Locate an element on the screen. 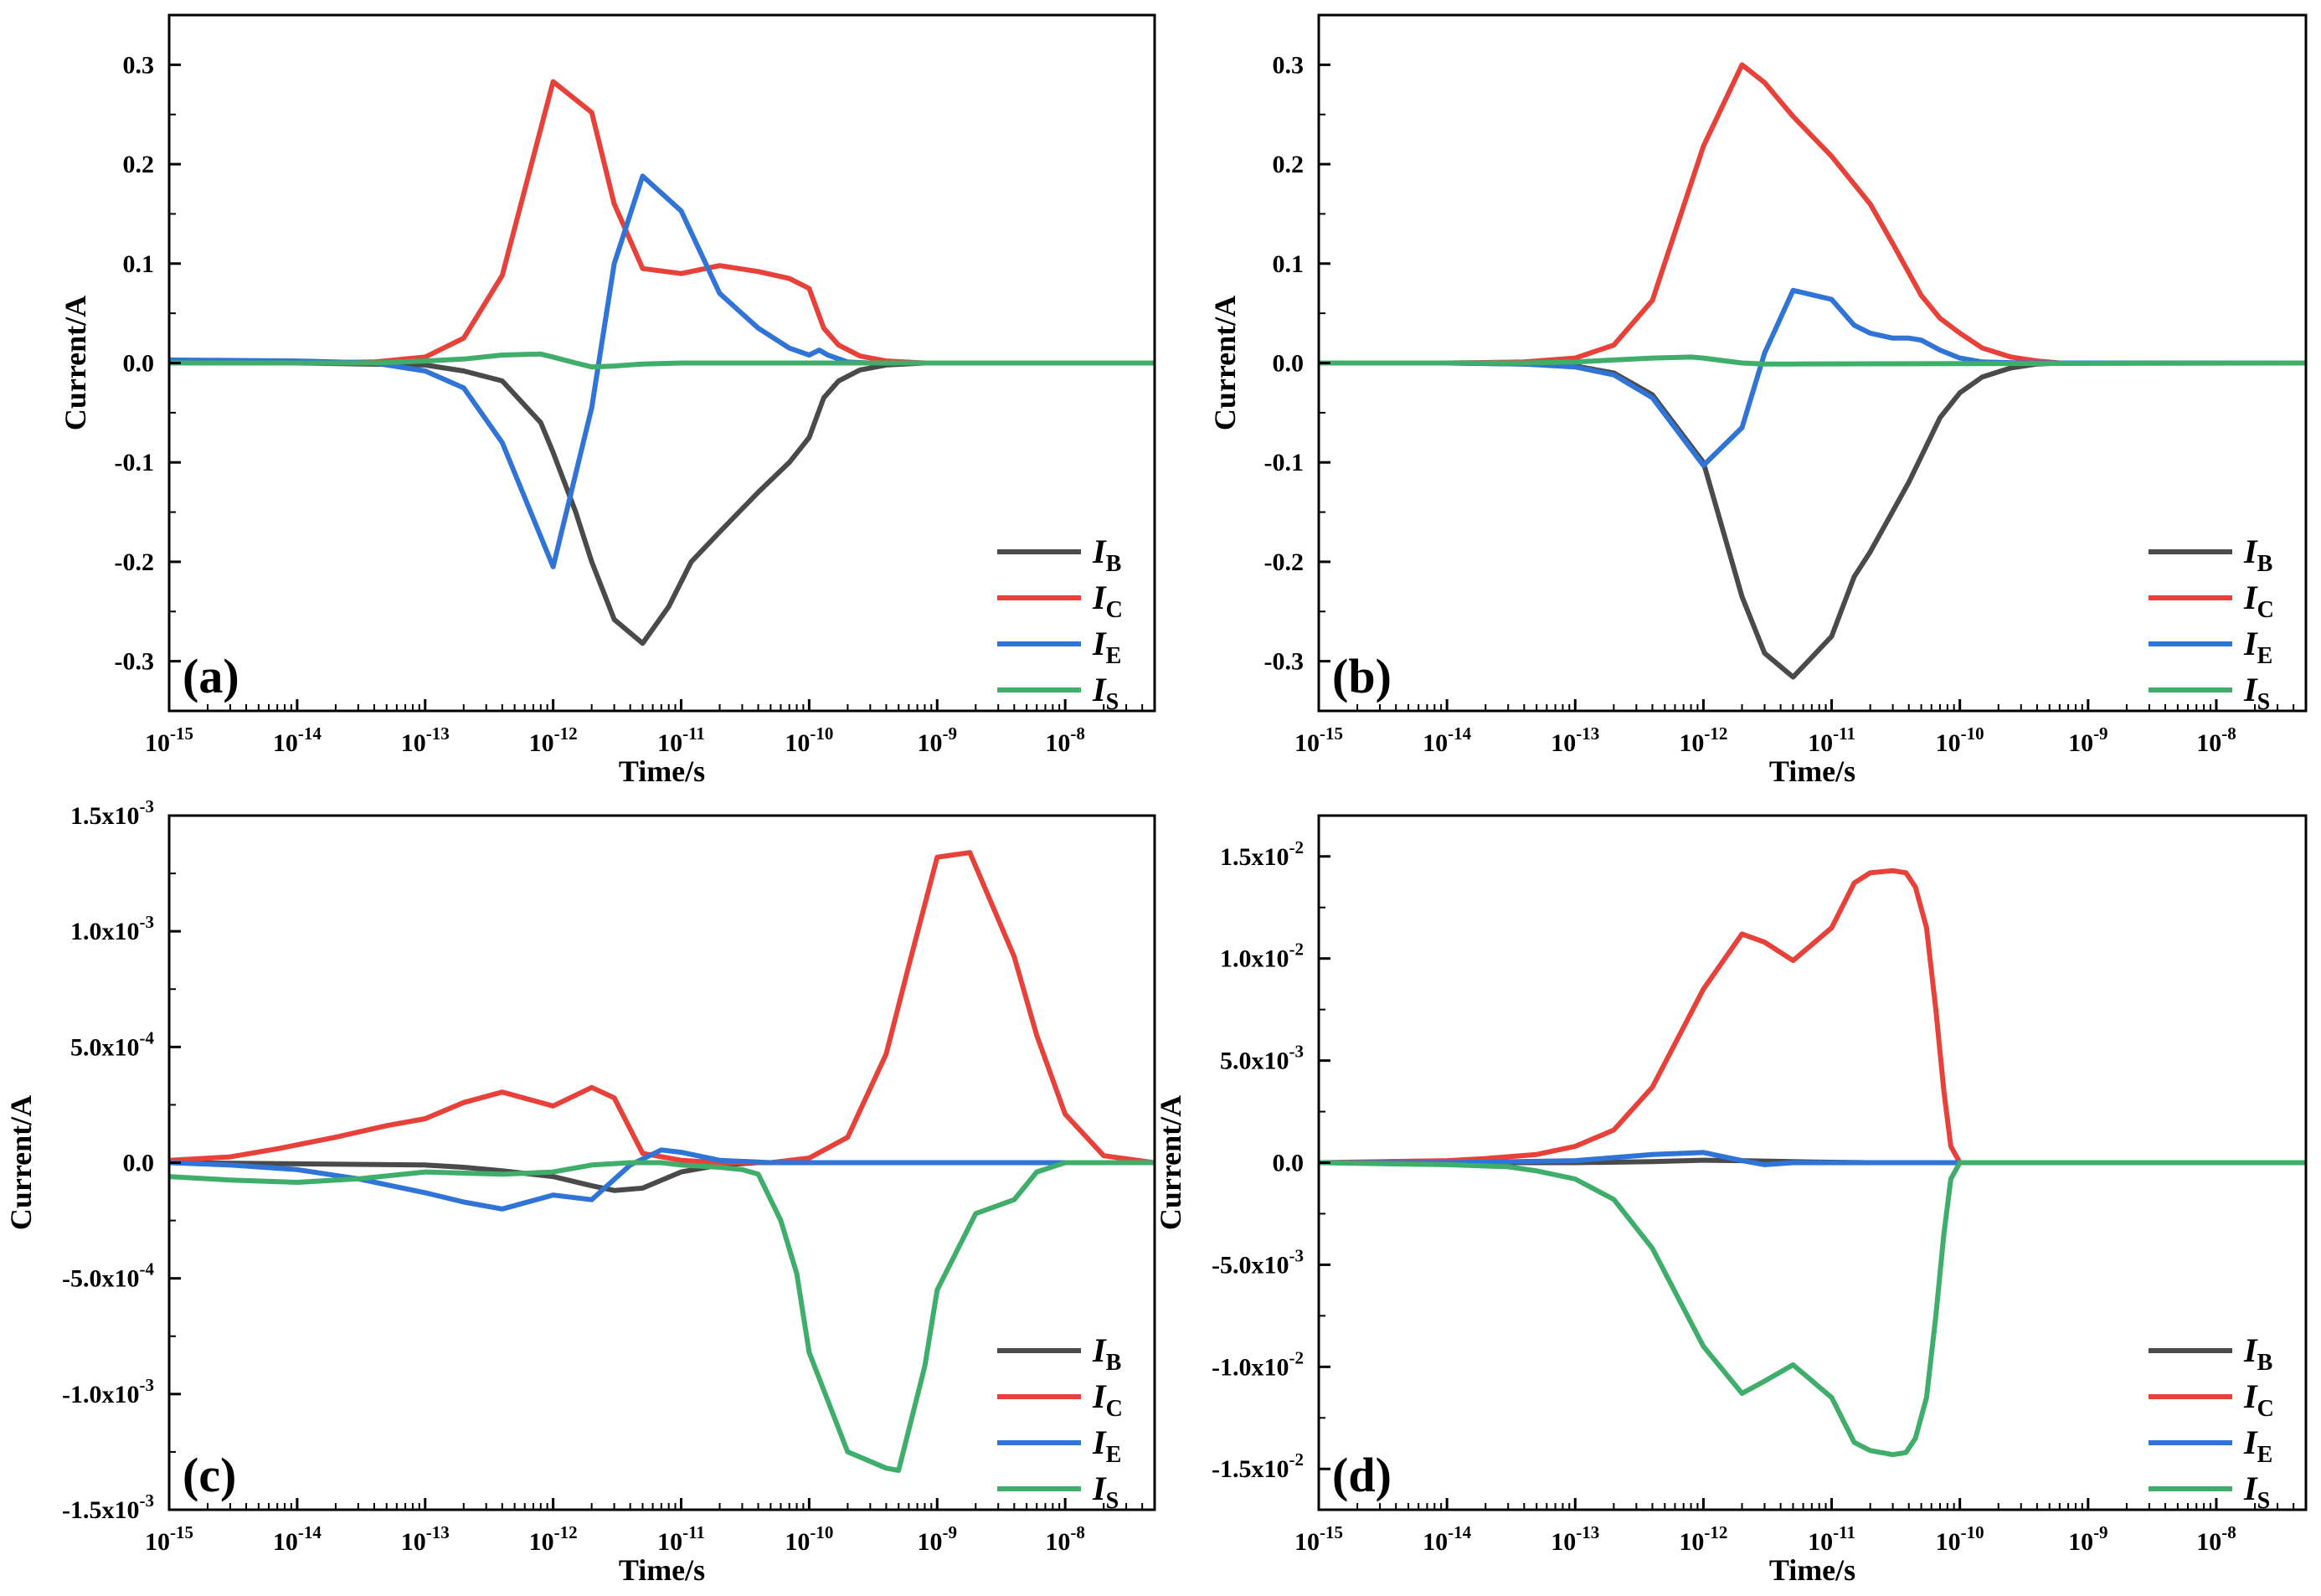  y-tick-label: 1.5x10⁻³ is located at coordinates (112, 813).